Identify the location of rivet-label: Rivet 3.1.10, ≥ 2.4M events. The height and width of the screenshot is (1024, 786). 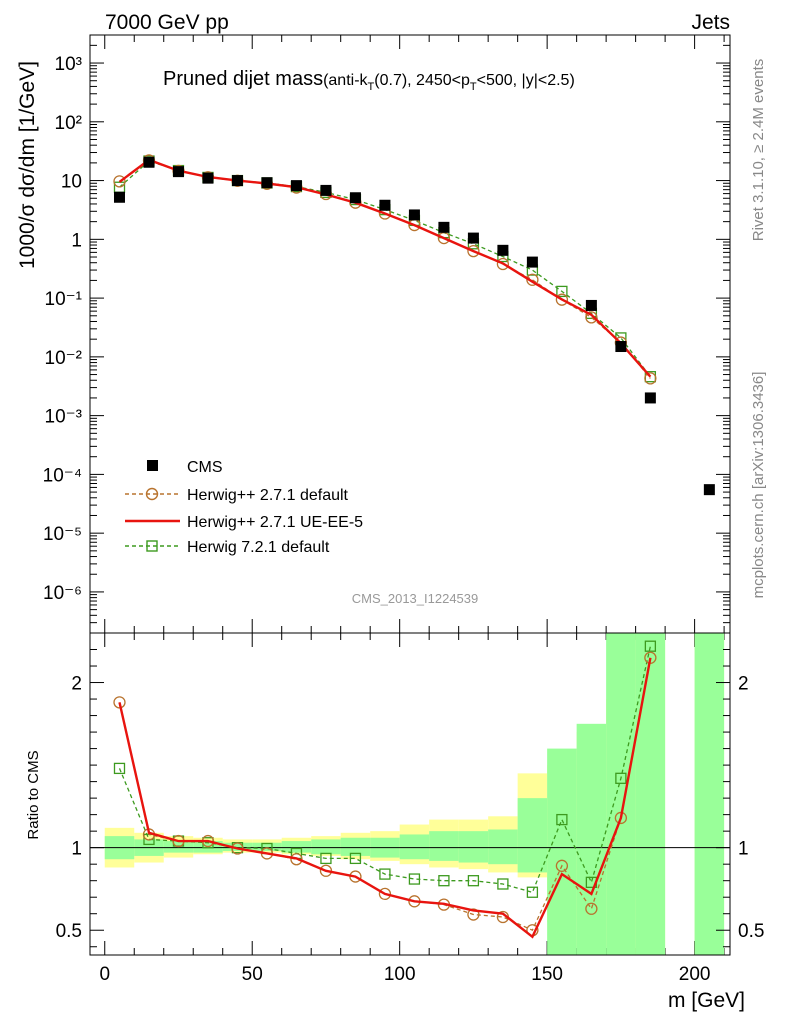
(758, 150).